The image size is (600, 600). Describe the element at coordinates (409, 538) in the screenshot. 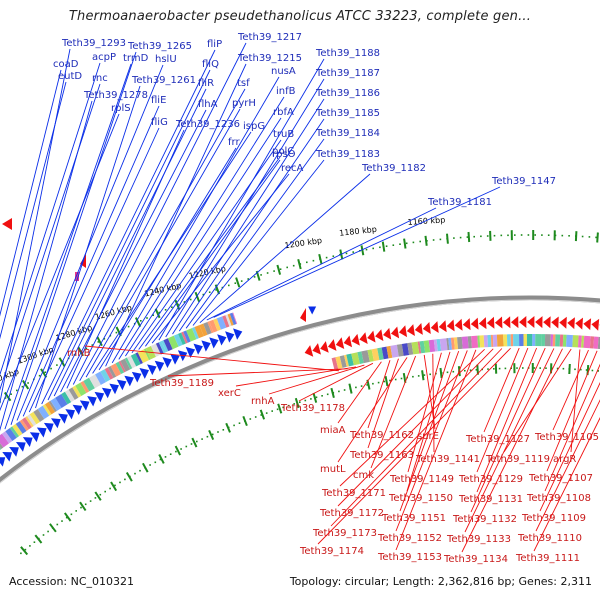

I see `gene-label: Teth39_1152` at that location.